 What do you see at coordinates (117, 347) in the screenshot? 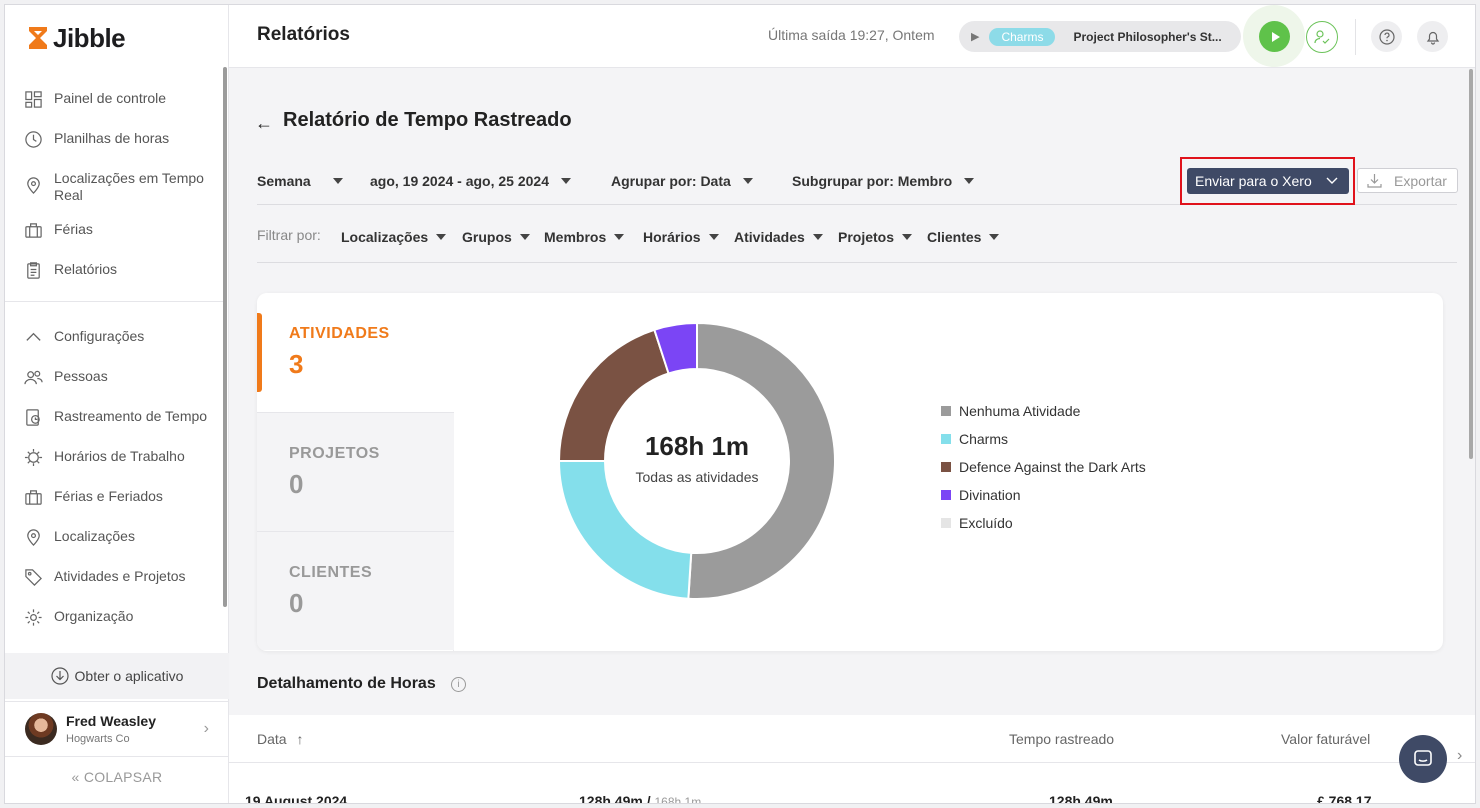
I see `sidebar-item-settings: Configurações` at bounding box center [117, 347].